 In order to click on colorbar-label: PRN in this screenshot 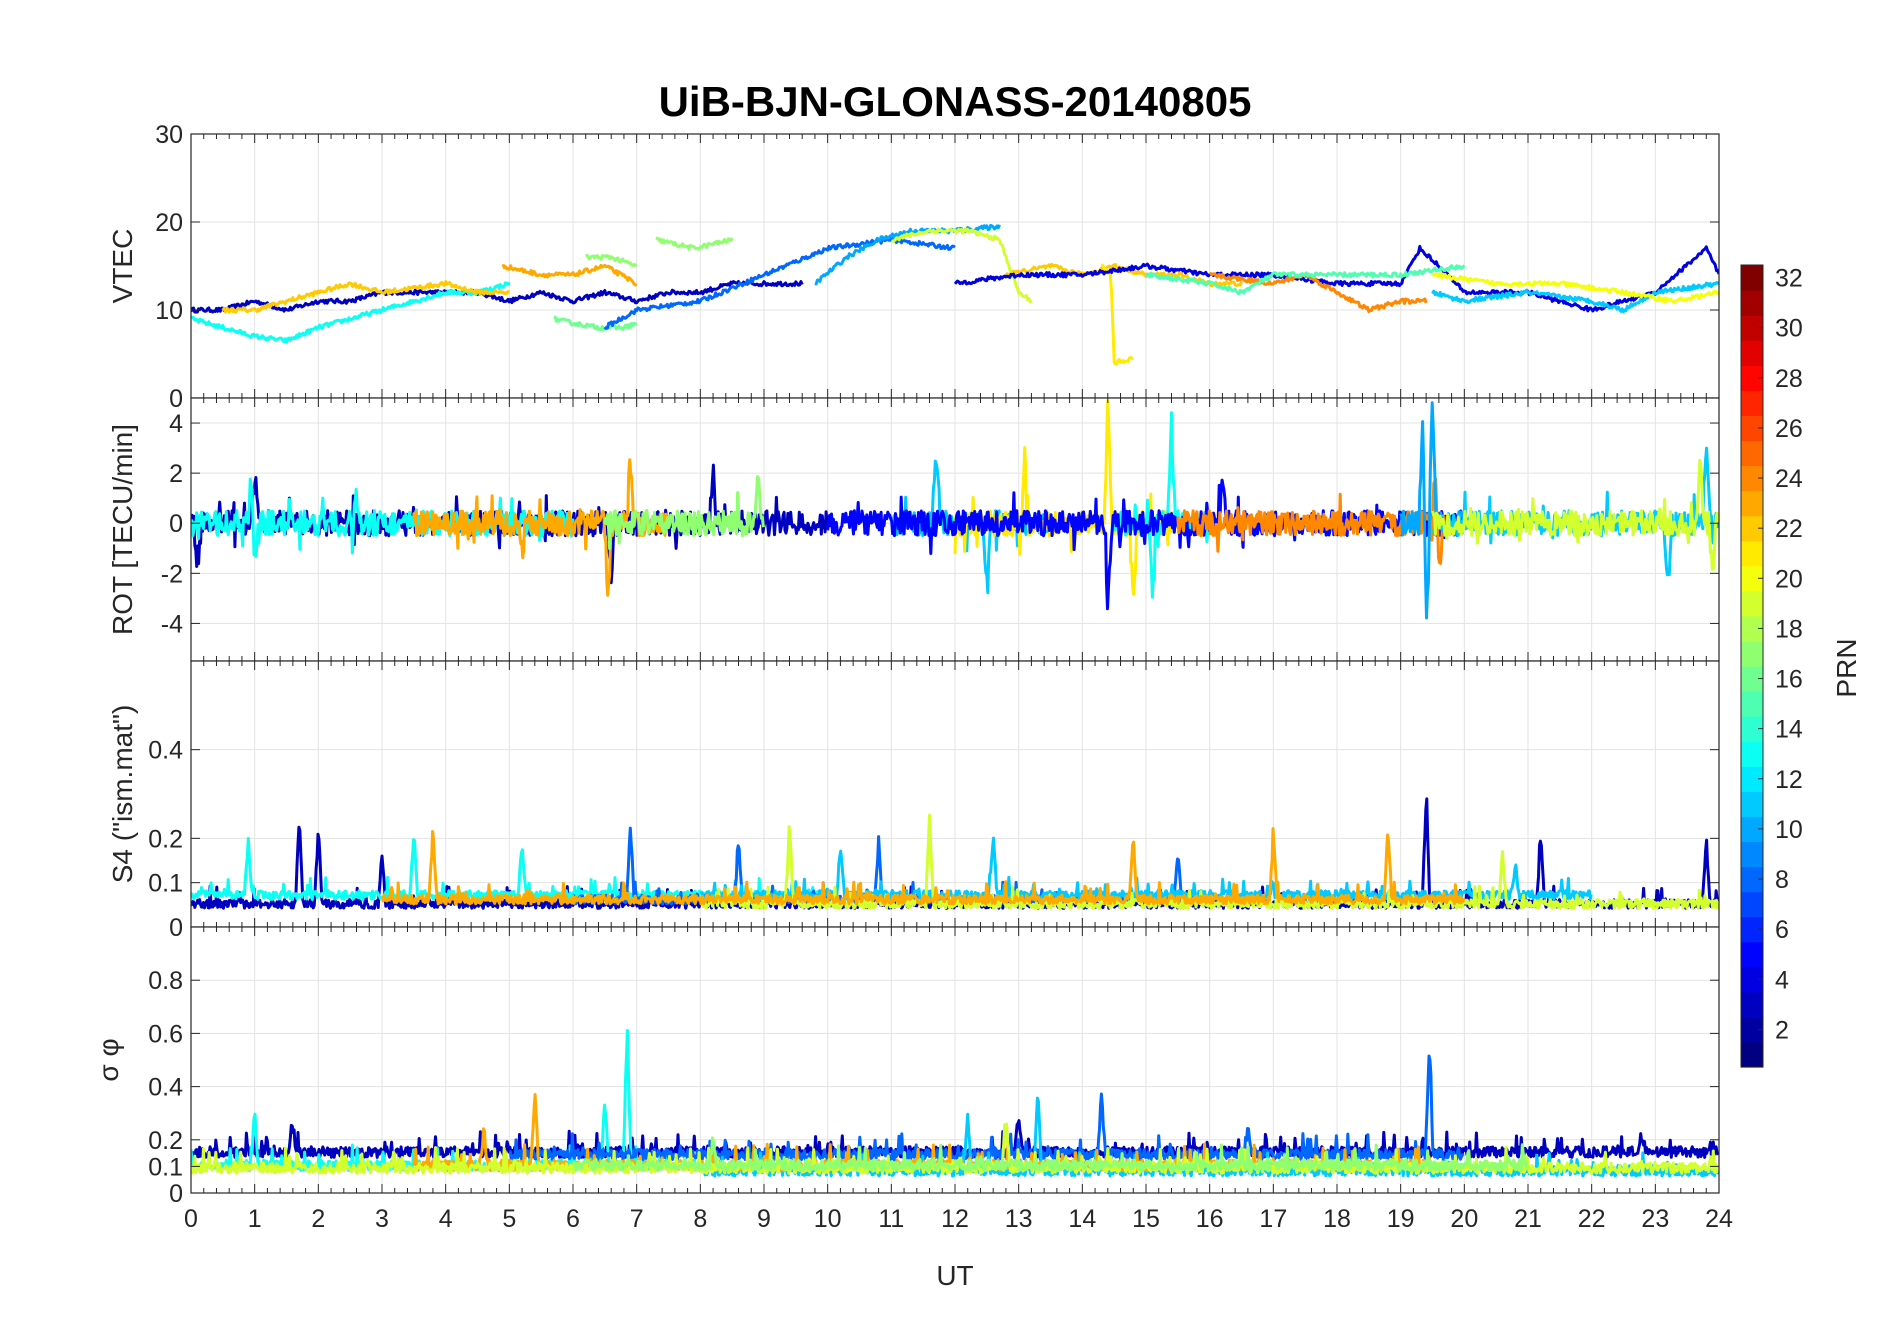, I will do `click(1846, 667)`.